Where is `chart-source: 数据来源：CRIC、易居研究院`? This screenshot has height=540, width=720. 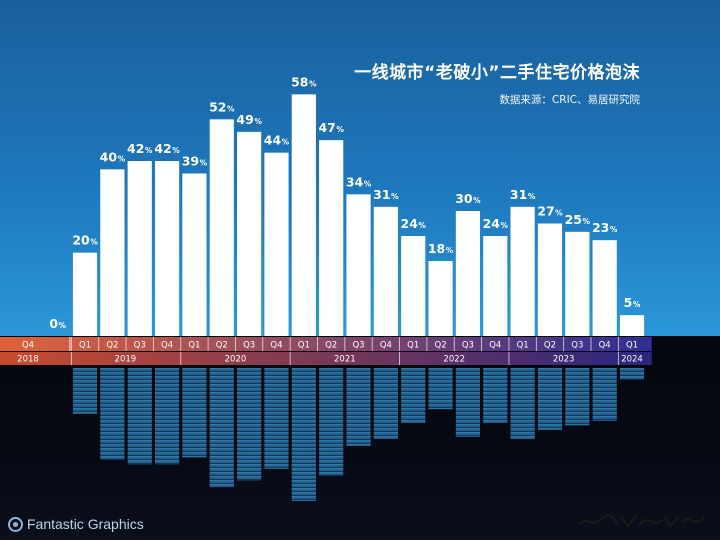 chart-source: 数据来源：CRIC、易居研究院 is located at coordinates (569, 100).